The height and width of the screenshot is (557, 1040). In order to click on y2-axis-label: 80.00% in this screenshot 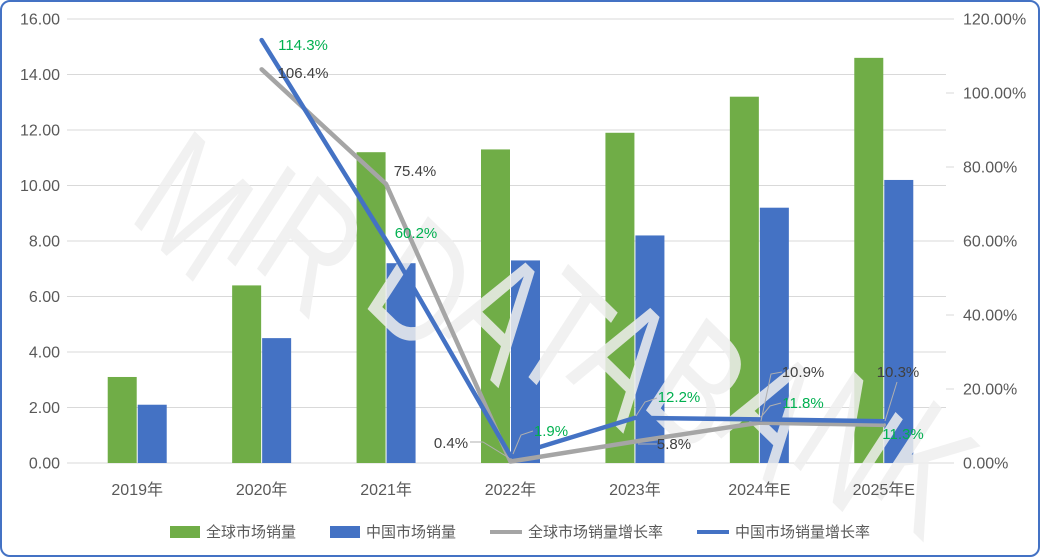, I will do `click(990, 168)`.